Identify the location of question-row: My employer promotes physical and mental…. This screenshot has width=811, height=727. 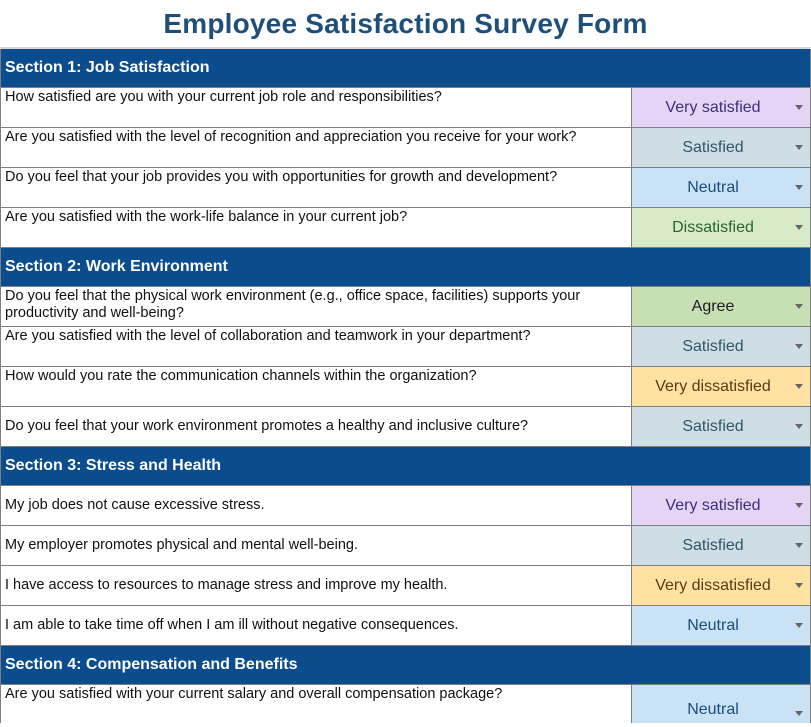
(405, 546).